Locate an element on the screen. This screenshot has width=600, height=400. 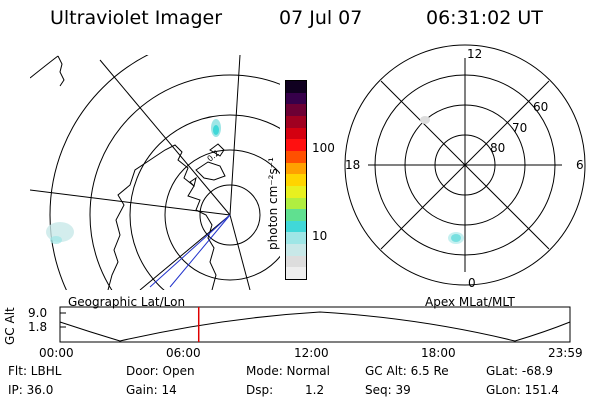
date-label: 07 Jul 07 is located at coordinates (321, 18).